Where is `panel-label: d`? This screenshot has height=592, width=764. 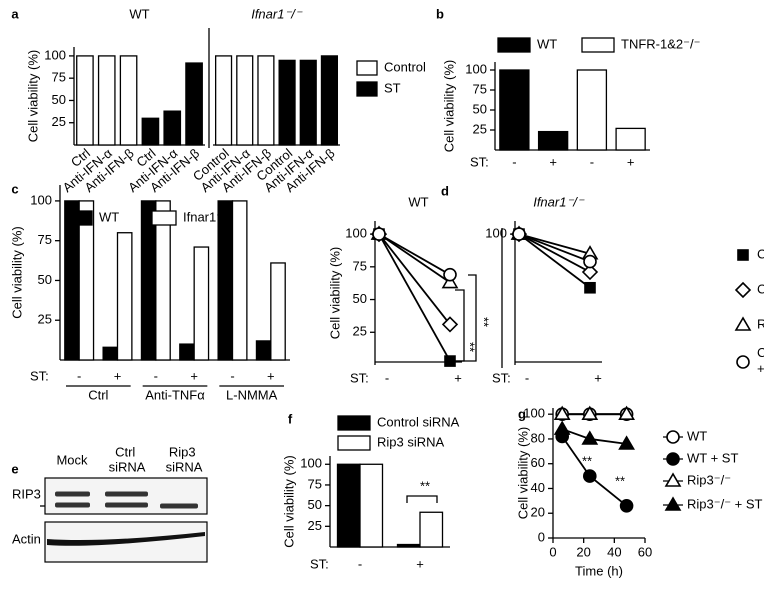 panel-label: d is located at coordinates (445, 190).